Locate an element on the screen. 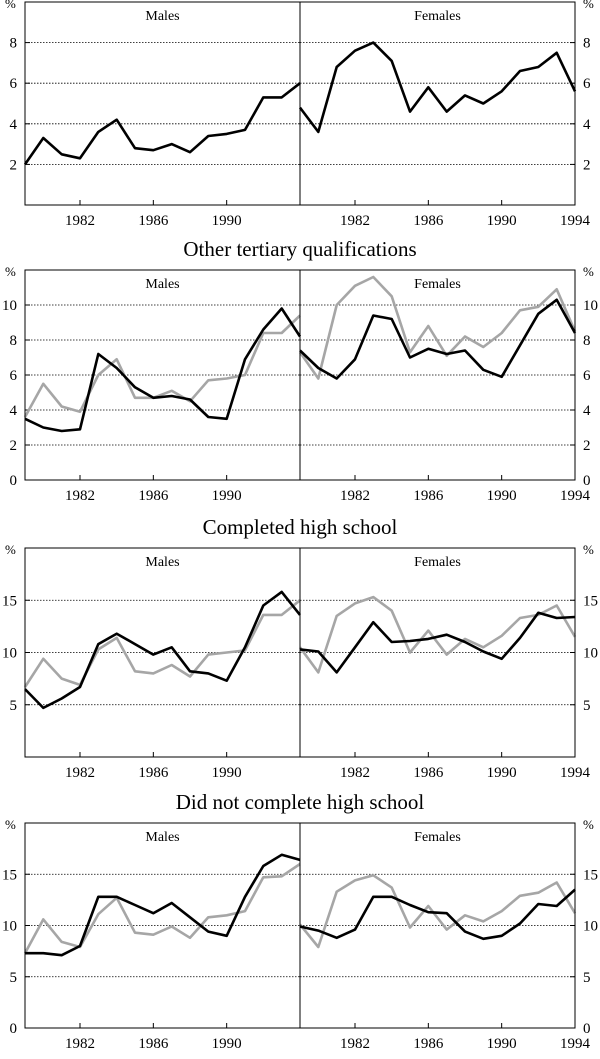  row-title: Other tertiary qualifications is located at coordinates (299, 249).